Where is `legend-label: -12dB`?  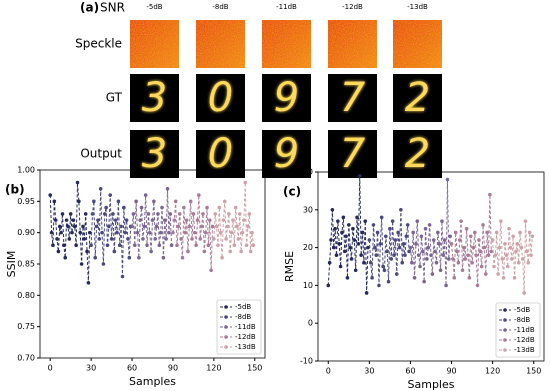
legend-label: -12dB is located at coordinates (524, 340).